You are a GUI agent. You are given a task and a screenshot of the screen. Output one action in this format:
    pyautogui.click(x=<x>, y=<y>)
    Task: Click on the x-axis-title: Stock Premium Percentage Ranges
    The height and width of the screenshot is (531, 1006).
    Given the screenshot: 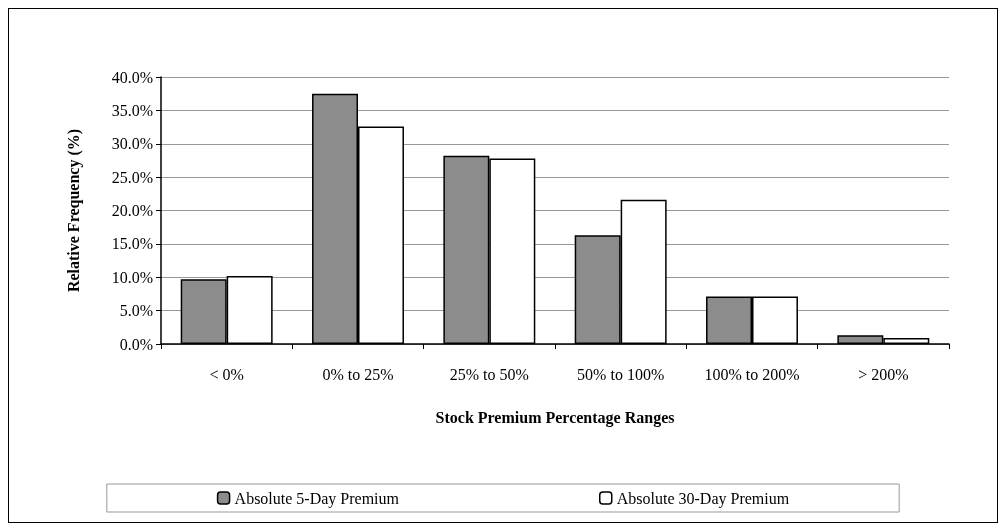 What is the action you would take?
    pyautogui.click(x=555, y=417)
    